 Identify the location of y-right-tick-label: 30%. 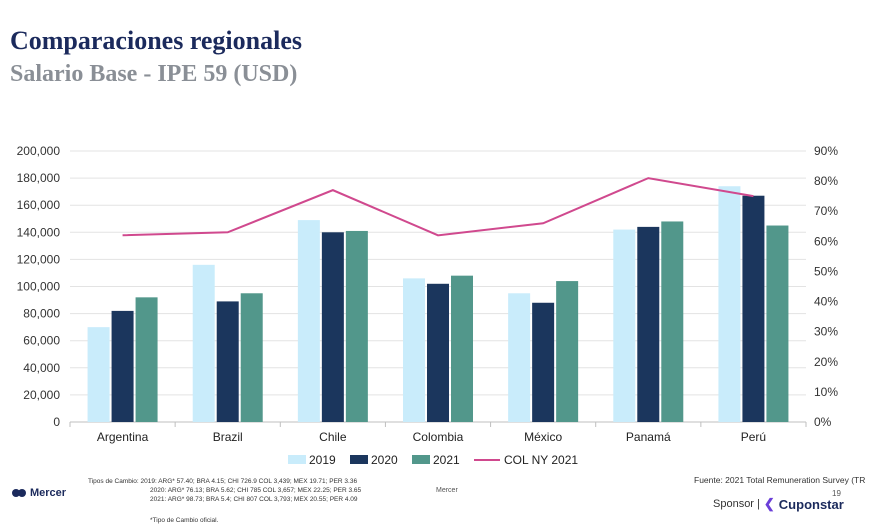
(826, 332).